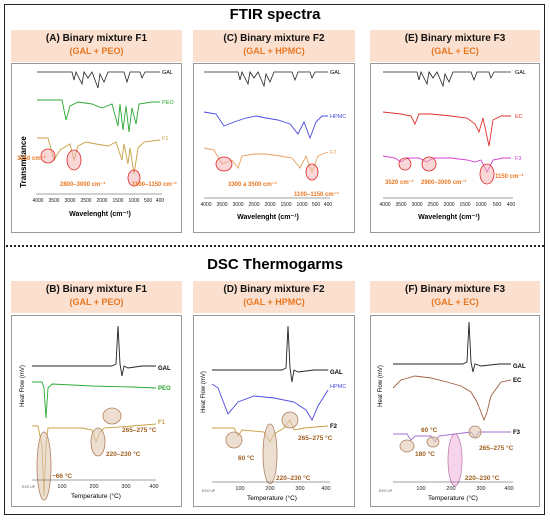  What do you see at coordinates (384, 205) in the screenshot?
I see `panel-e-xtick: 4000` at bounding box center [384, 205].